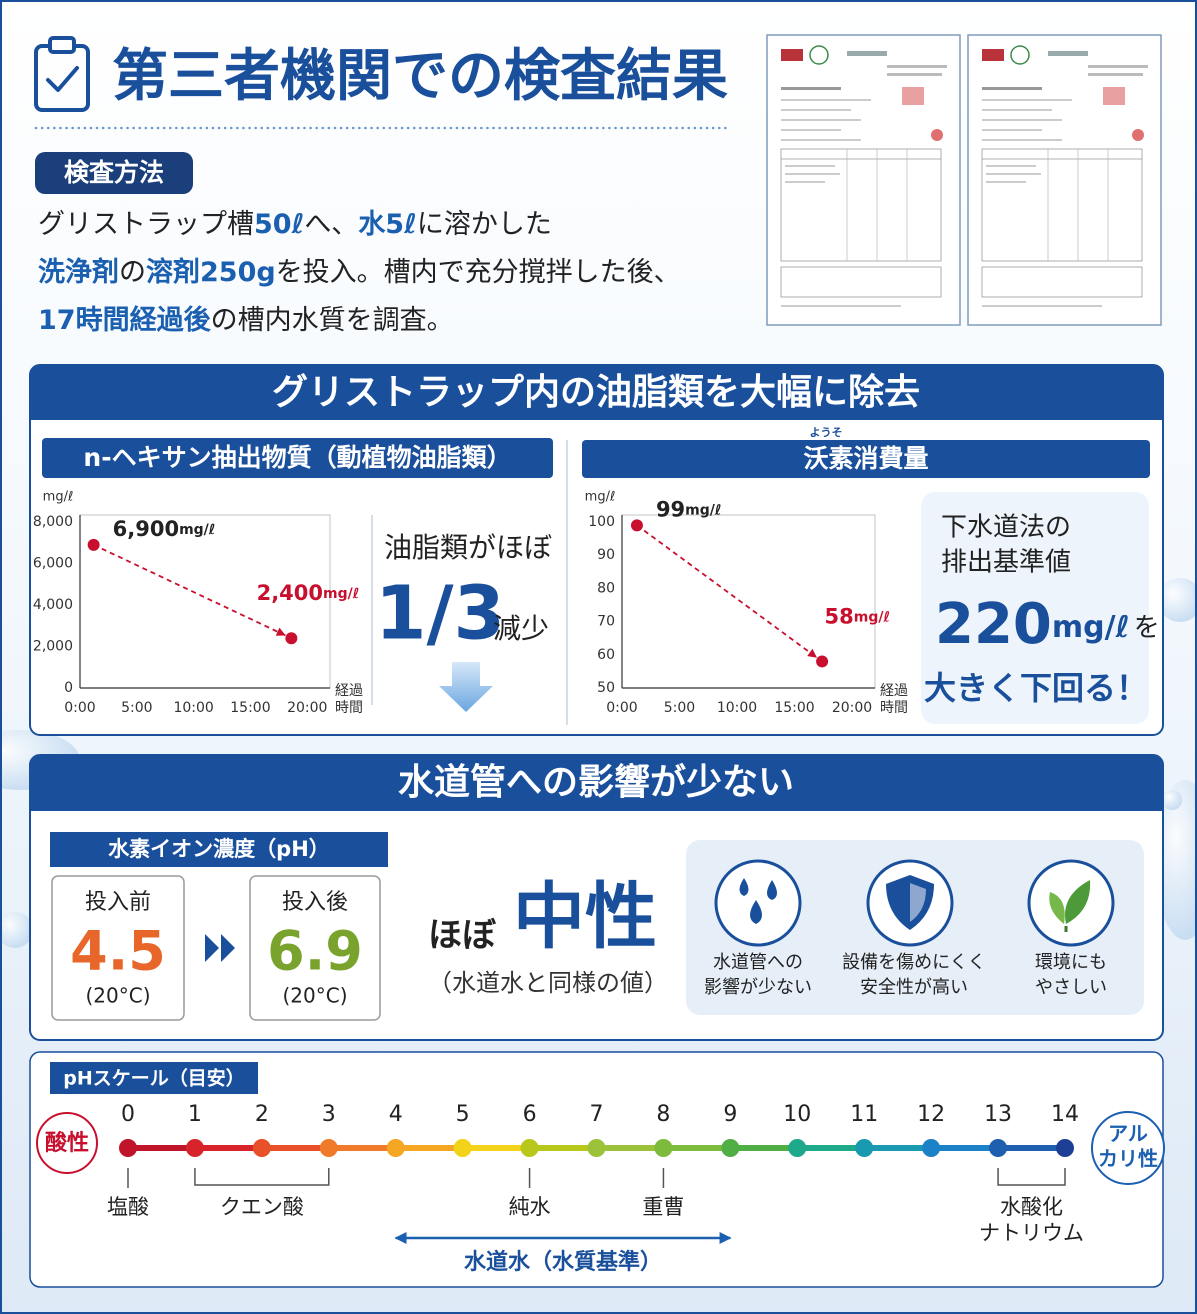  I want to click on alkali-badge, so click(1128, 1148).